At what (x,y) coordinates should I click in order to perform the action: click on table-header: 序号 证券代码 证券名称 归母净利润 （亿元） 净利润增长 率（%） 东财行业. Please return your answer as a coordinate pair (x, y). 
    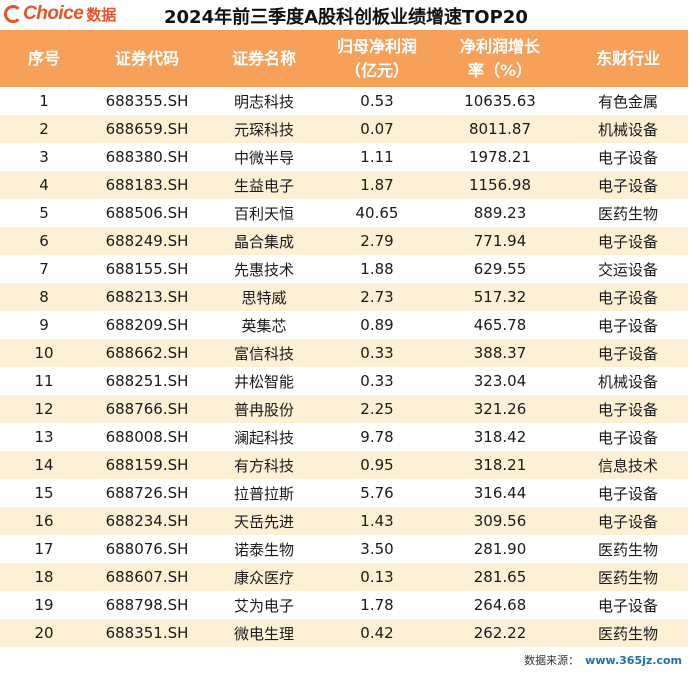
    Looking at the image, I should click on (344, 58).